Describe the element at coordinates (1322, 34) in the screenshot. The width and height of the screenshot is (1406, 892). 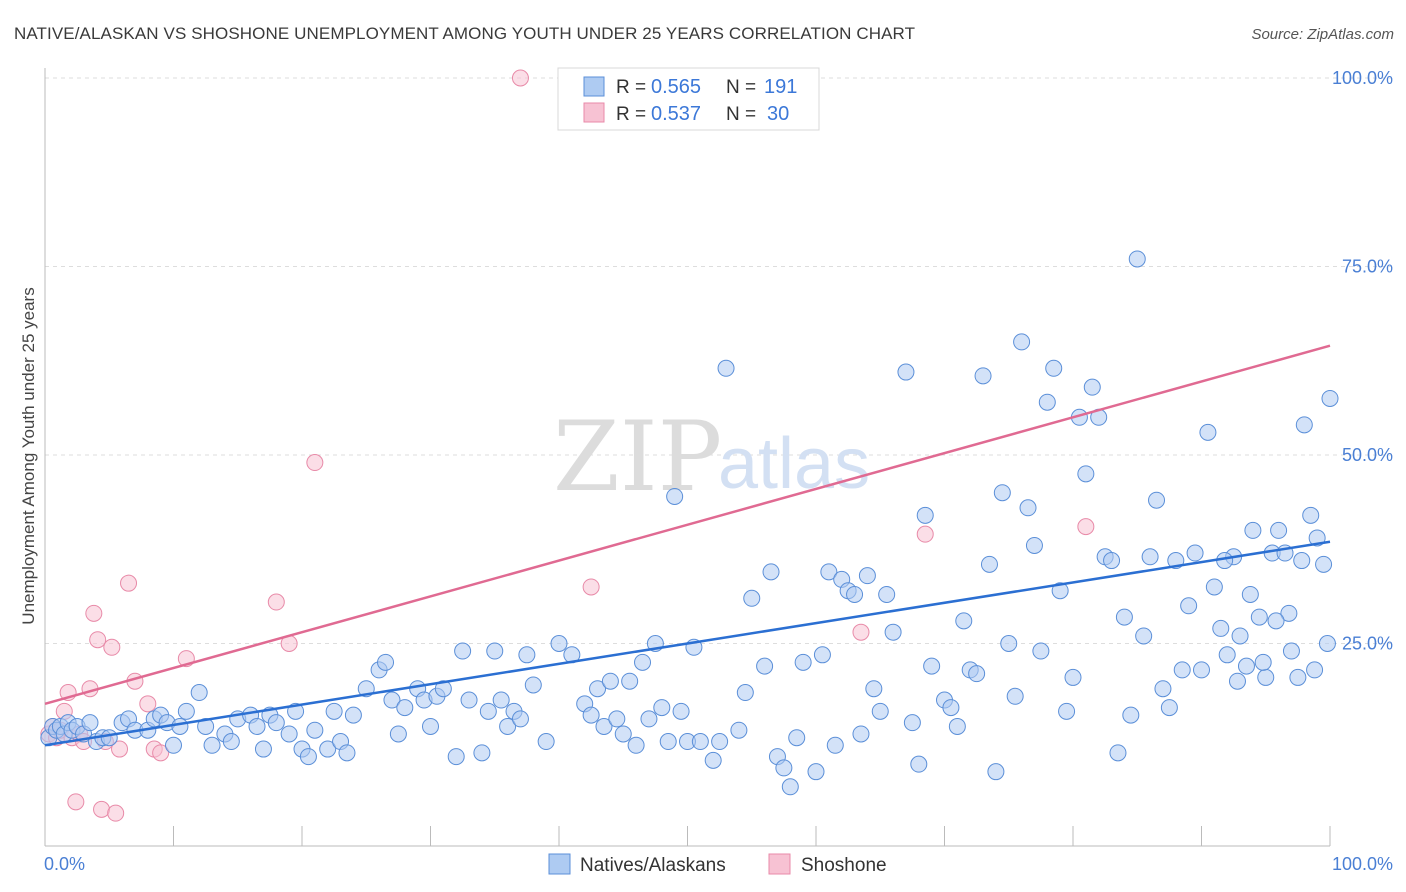
I see `chart-source: Source: ZipAtlas.com` at that location.